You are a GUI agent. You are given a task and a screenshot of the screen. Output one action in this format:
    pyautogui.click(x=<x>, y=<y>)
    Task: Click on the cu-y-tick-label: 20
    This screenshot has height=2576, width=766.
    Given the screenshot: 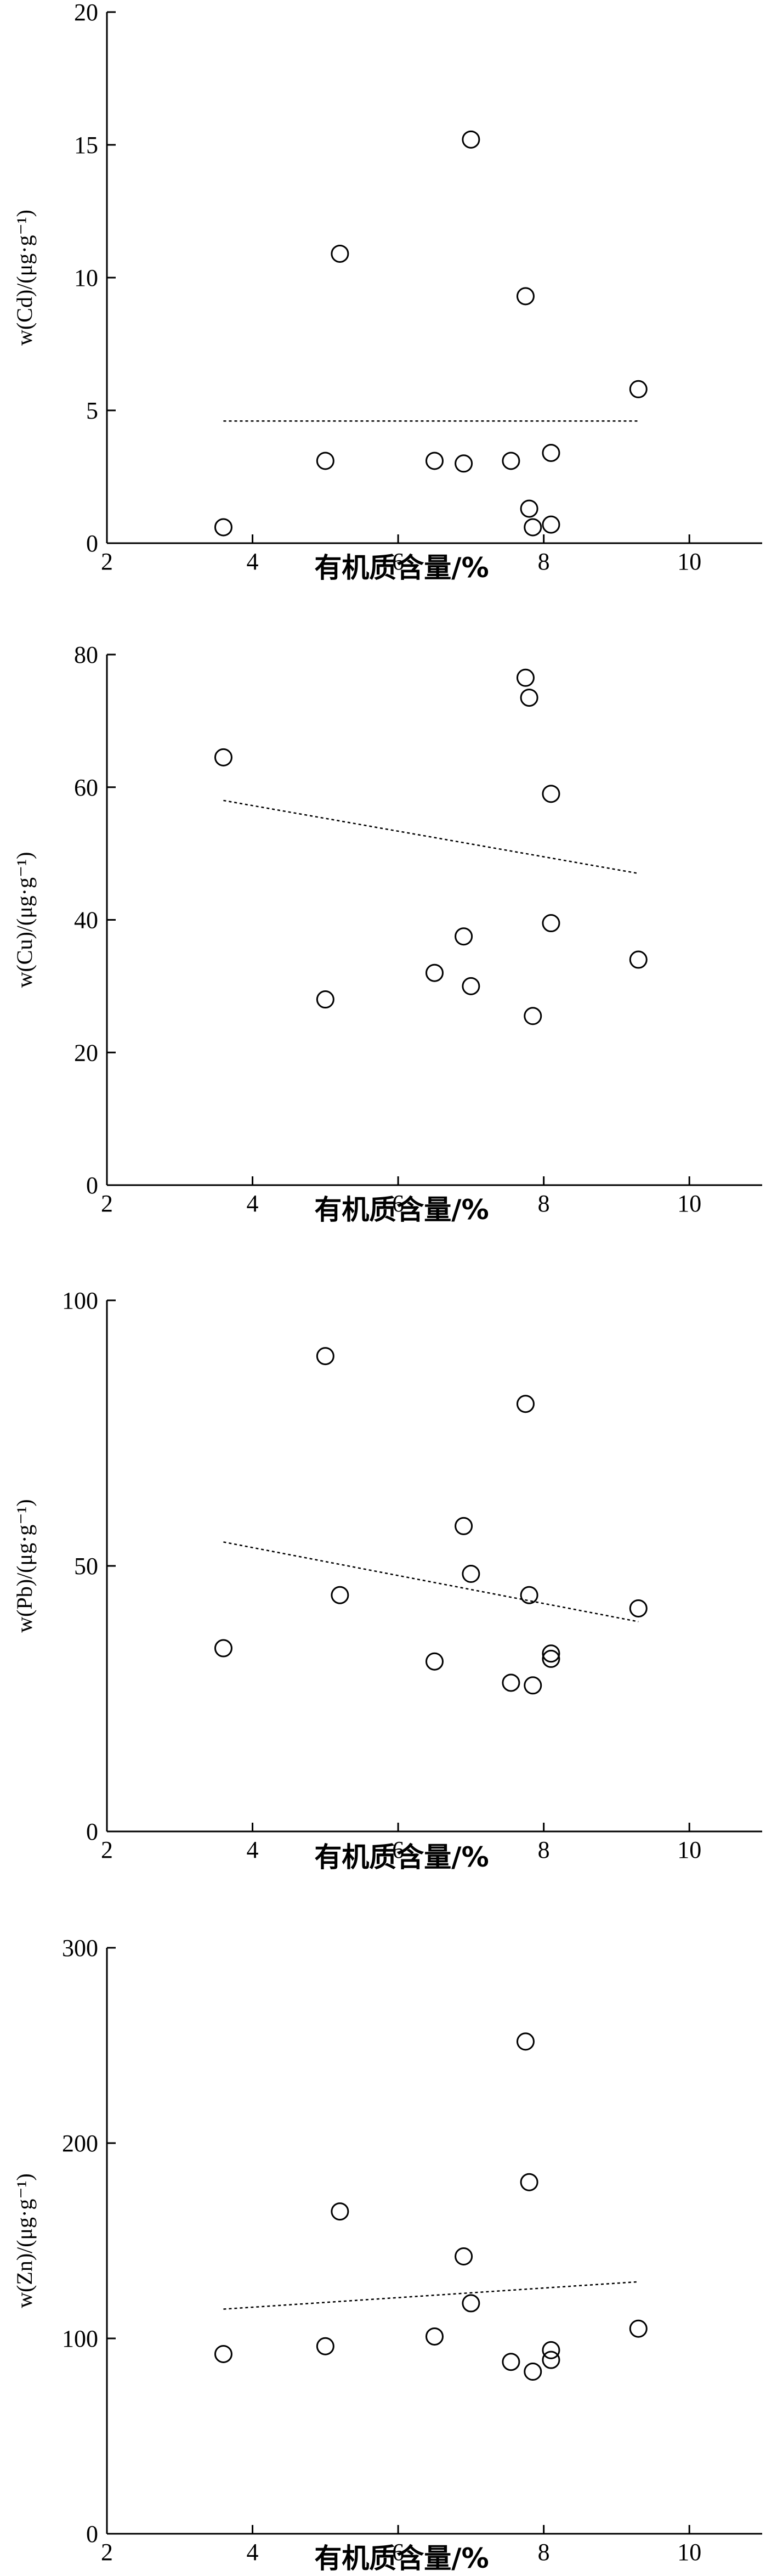 What is the action you would take?
    pyautogui.click(x=86, y=1052)
    